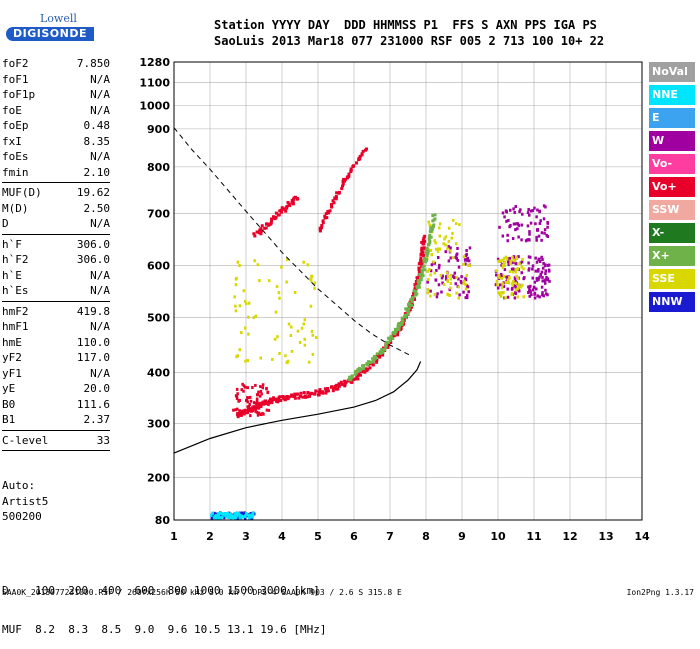 This screenshot has height=649, width=700. What do you see at coordinates (448, 259) in the screenshot?
I see `echo-cluster` at bounding box center [448, 259].